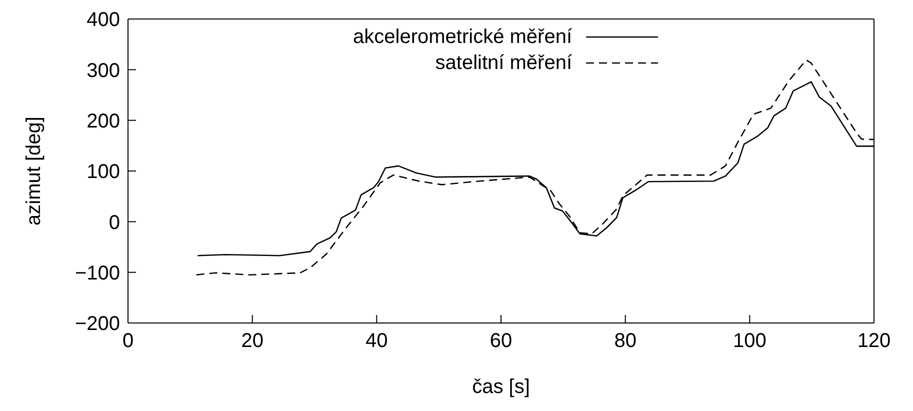 The height and width of the screenshot is (411, 913). Describe the element at coordinates (625, 341) in the screenshot. I see `x-tick-label: 80` at that location.